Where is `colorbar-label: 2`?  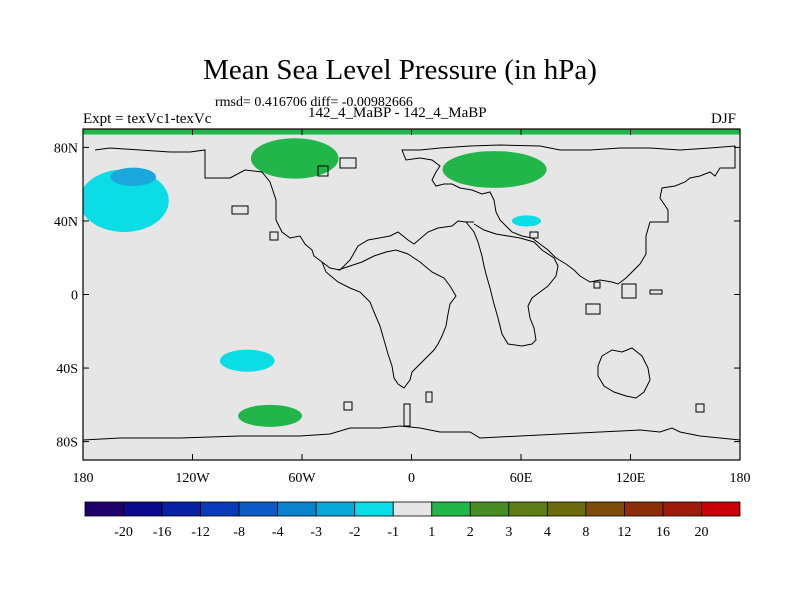 colorbar-label: 2 is located at coordinates (470, 532).